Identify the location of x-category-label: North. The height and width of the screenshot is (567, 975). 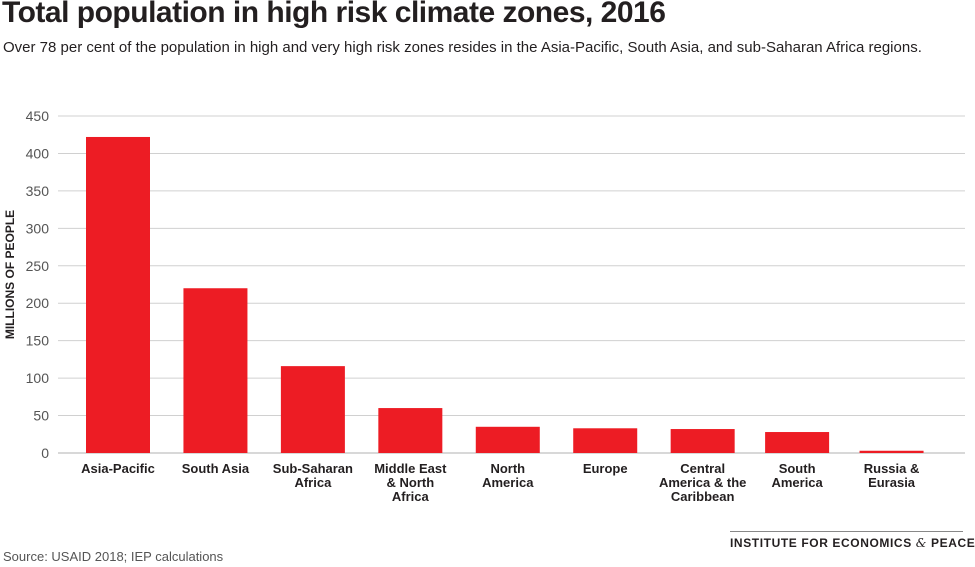
(507, 468).